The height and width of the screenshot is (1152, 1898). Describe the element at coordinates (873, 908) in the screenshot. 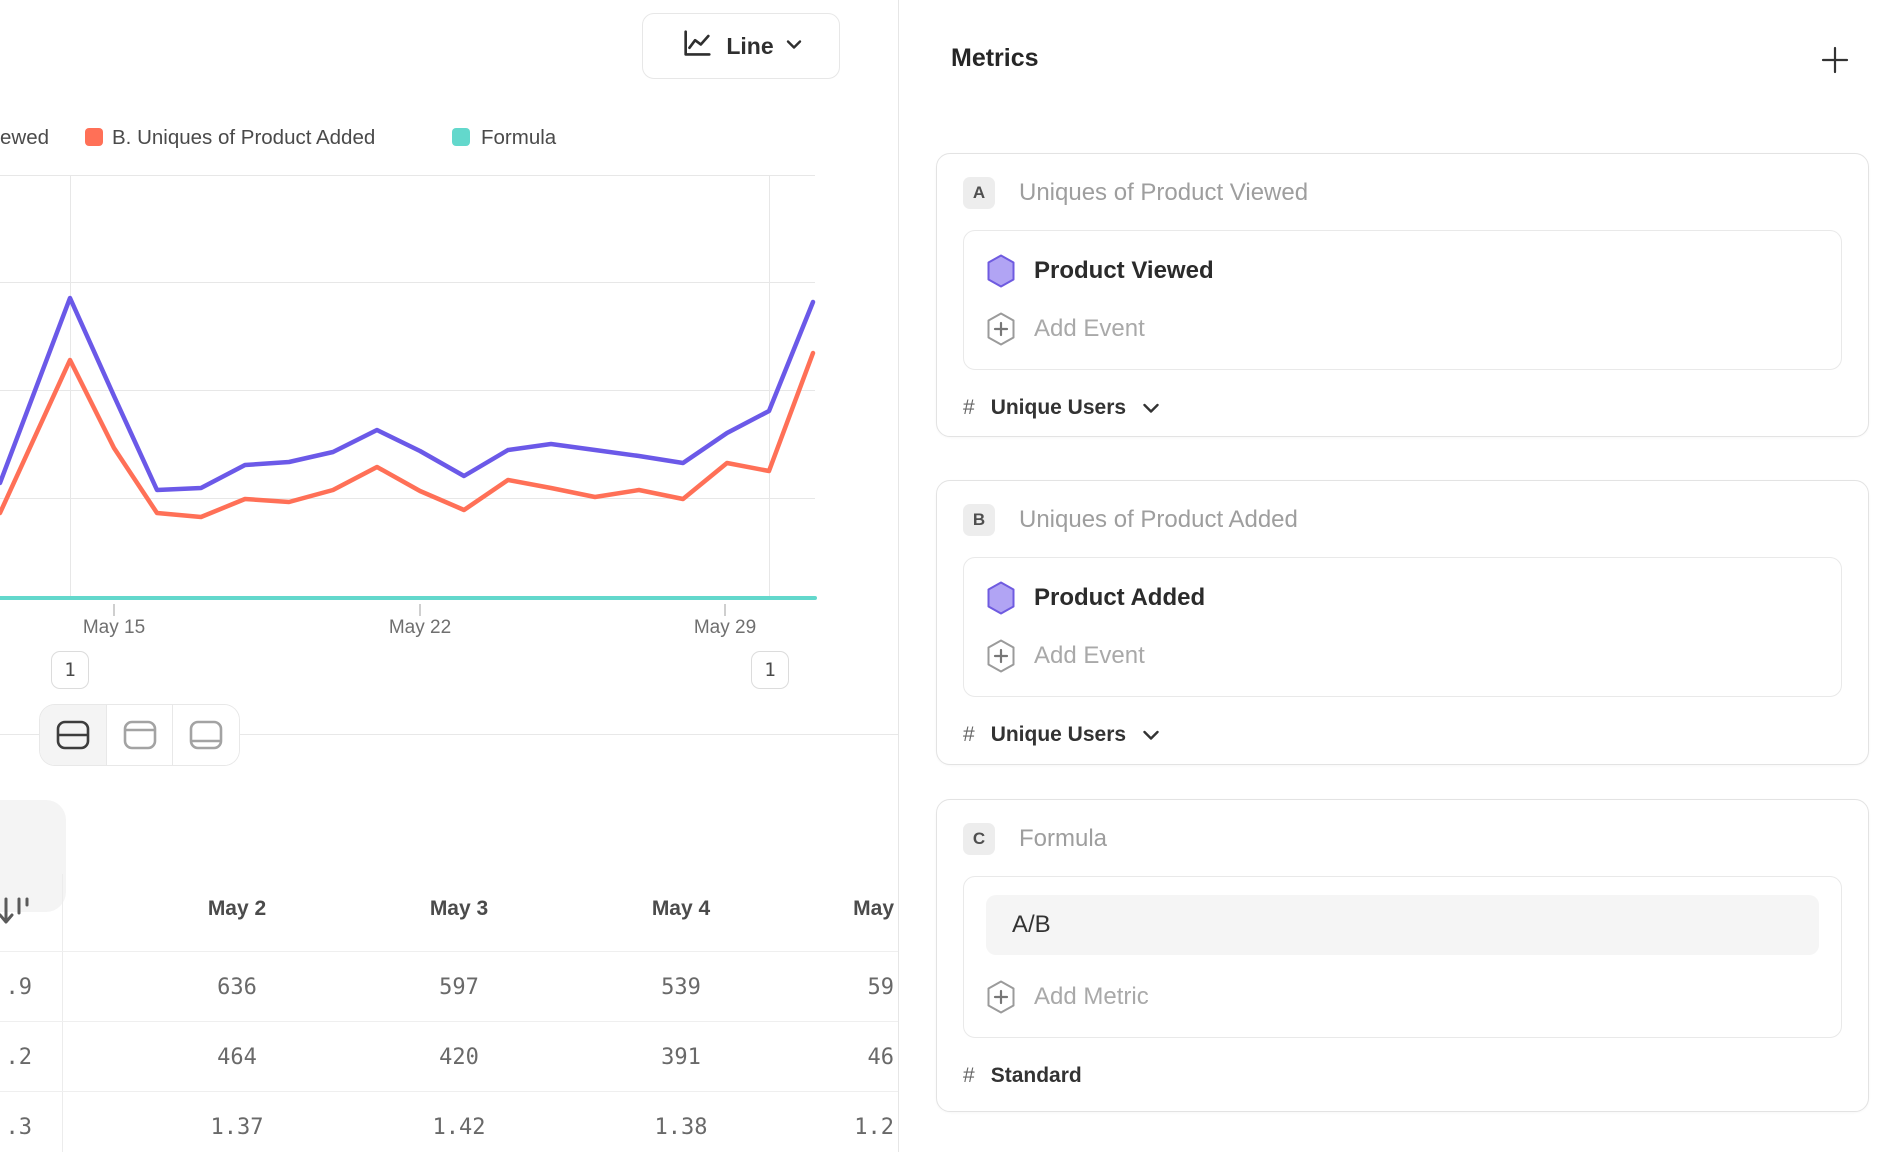

I see `column-header-may5-clipped: May` at that location.